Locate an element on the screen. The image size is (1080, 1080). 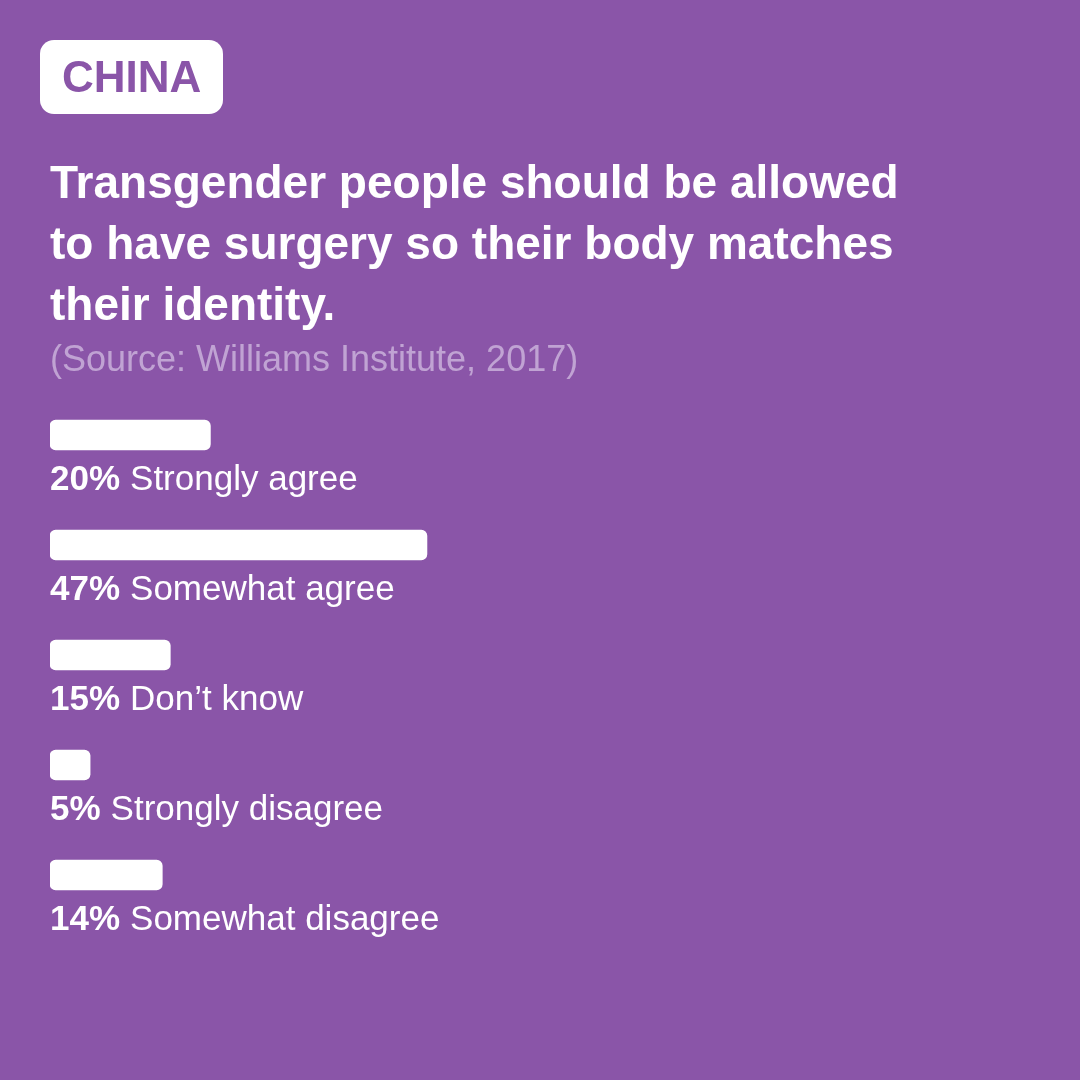
y-tick-label: Strongly disagree is located at coordinates (246, 807).